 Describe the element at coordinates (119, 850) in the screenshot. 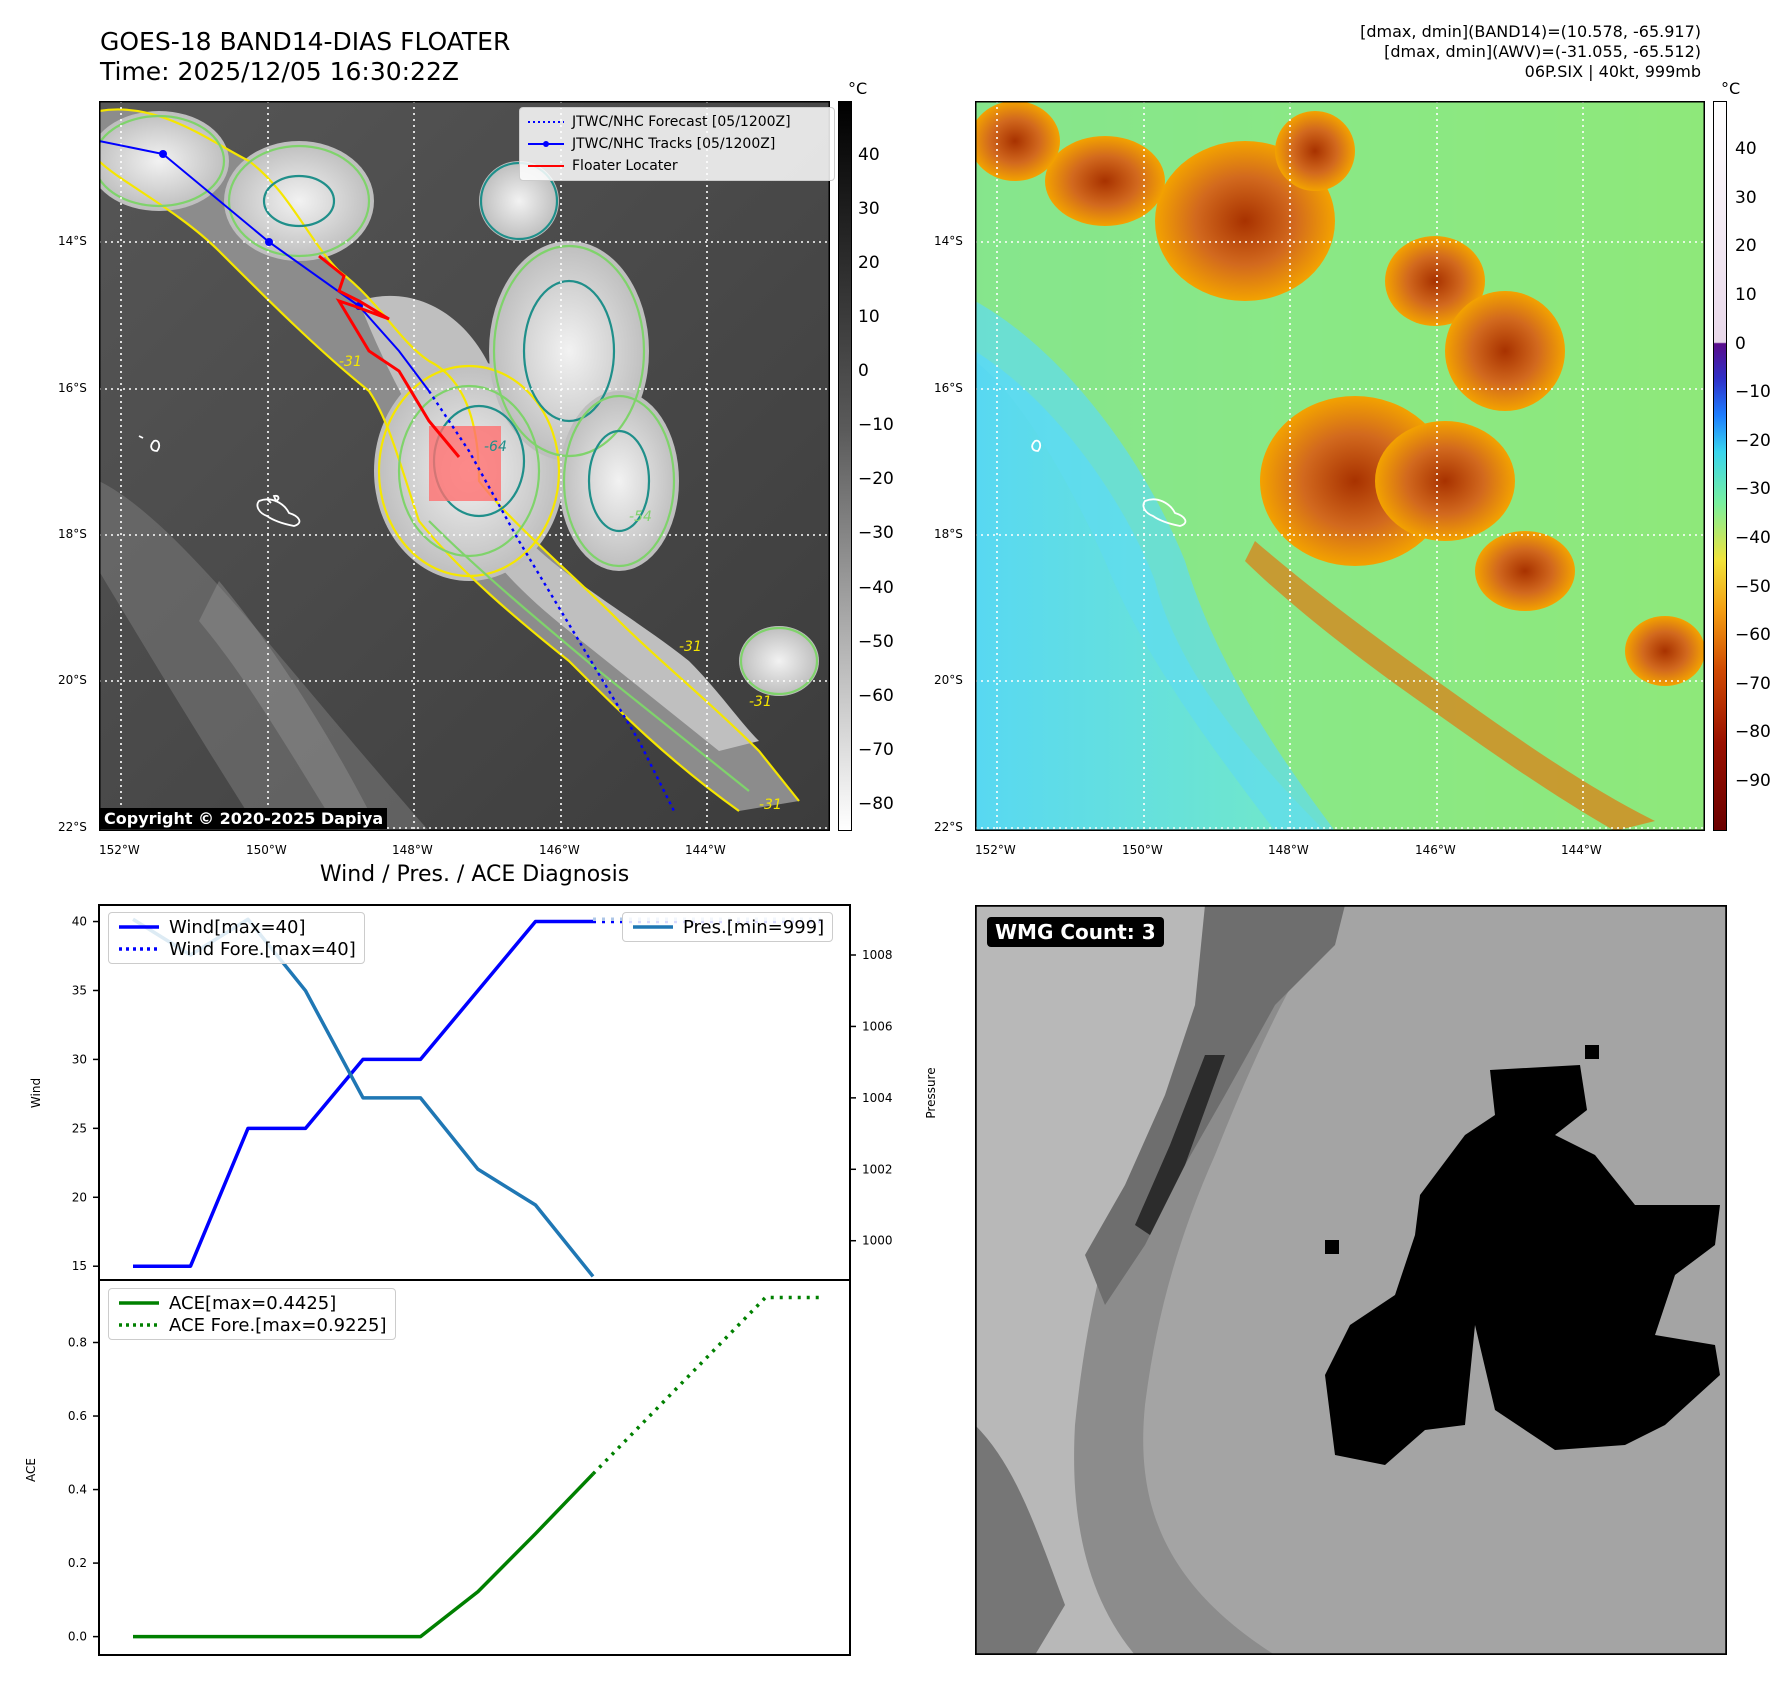

I see `lon-tick-152w: 152°W` at that location.